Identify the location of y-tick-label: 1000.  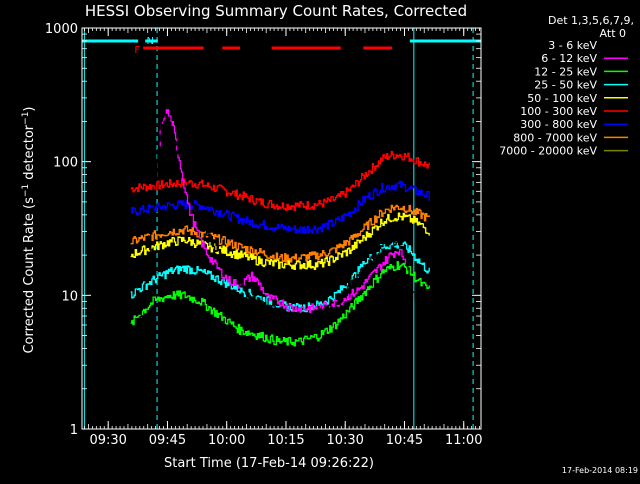
(61, 29).